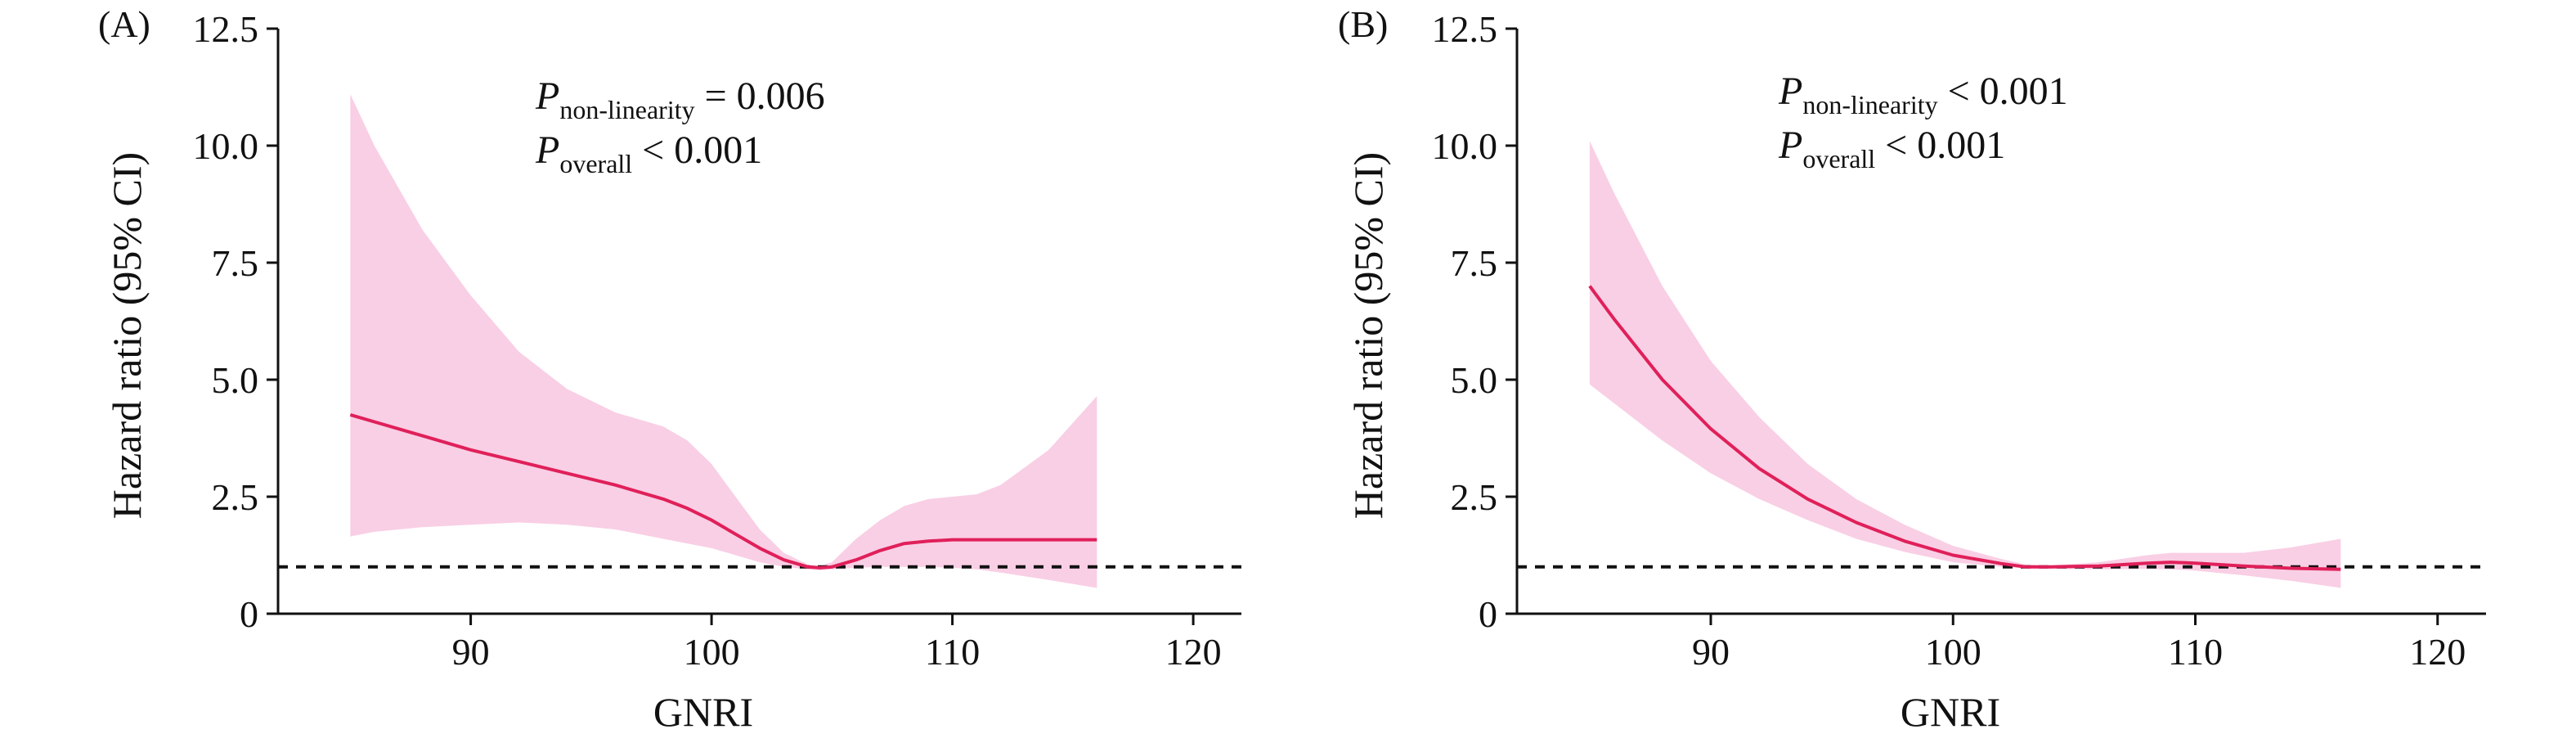  What do you see at coordinates (124, 24) in the screenshot?
I see `panel-label: (A)` at bounding box center [124, 24].